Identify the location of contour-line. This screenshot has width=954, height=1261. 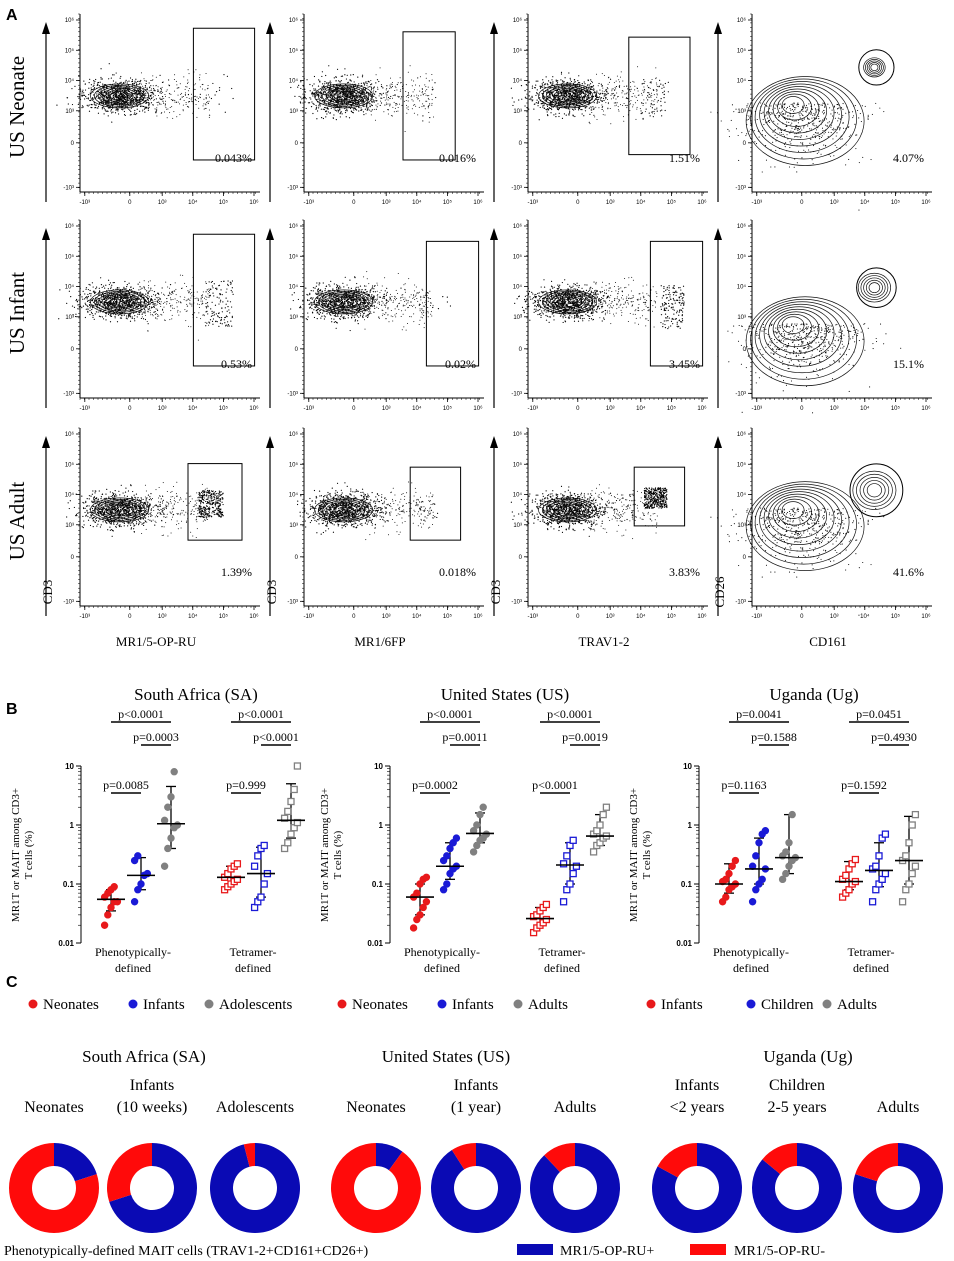
(119, 96).